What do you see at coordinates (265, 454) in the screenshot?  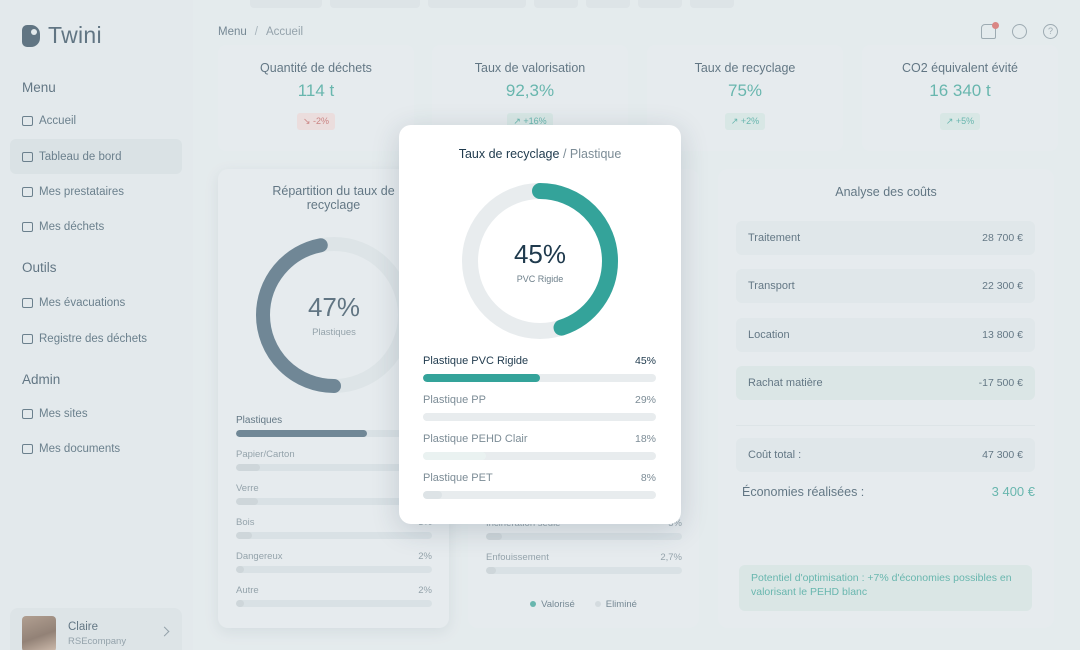 I see `row-label: Papier/Carton` at bounding box center [265, 454].